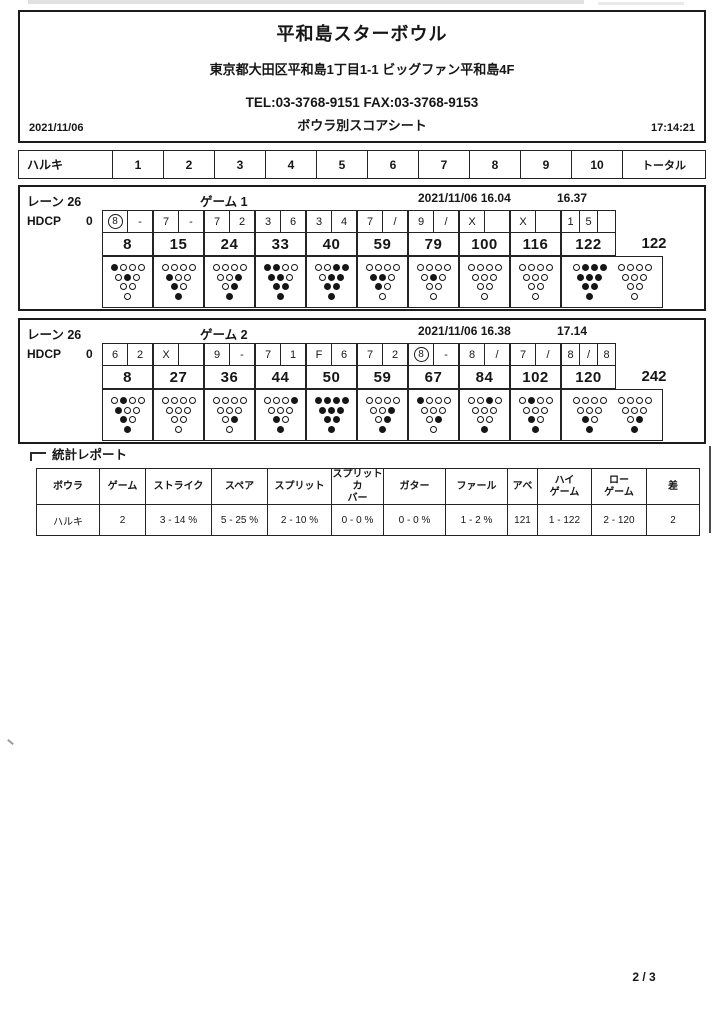 The width and height of the screenshot is (722, 1024). I want to click on stats-value-cell: 1 - 2 %, so click(476, 520).